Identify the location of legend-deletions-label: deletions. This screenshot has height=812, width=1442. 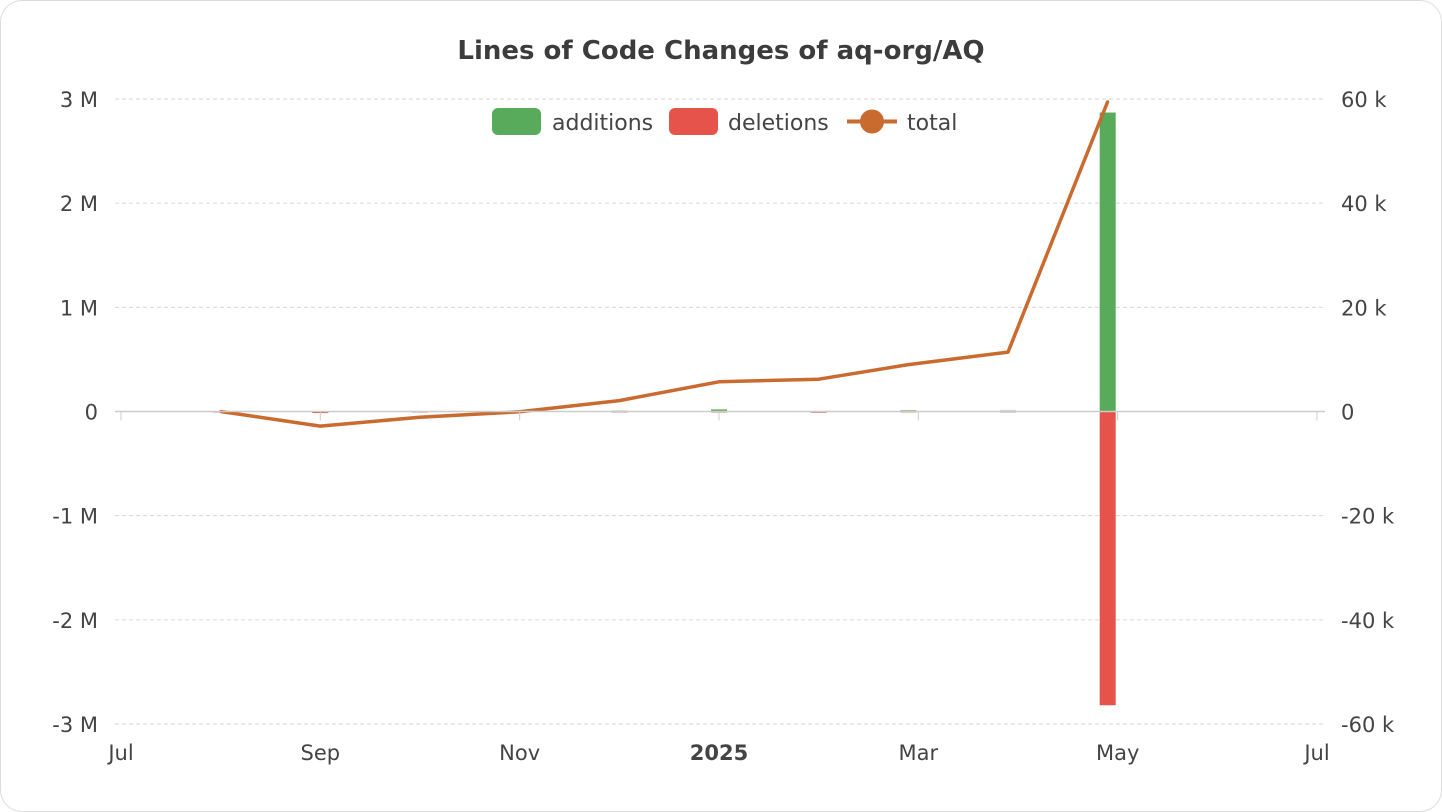
(778, 123).